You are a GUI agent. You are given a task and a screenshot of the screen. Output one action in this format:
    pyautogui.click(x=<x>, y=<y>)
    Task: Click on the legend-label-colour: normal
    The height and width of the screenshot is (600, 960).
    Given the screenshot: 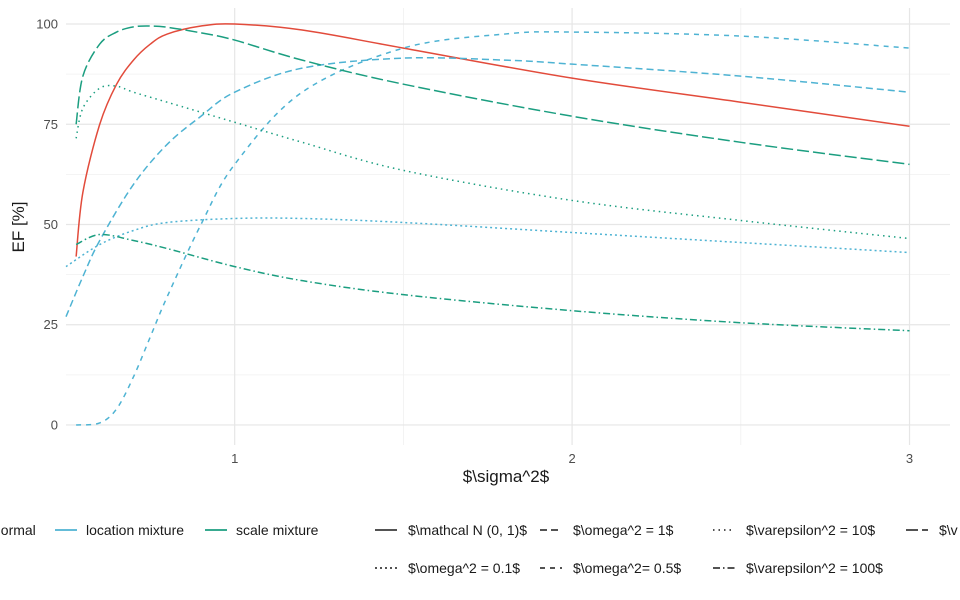 What is the action you would take?
    pyautogui.click(x=18, y=530)
    